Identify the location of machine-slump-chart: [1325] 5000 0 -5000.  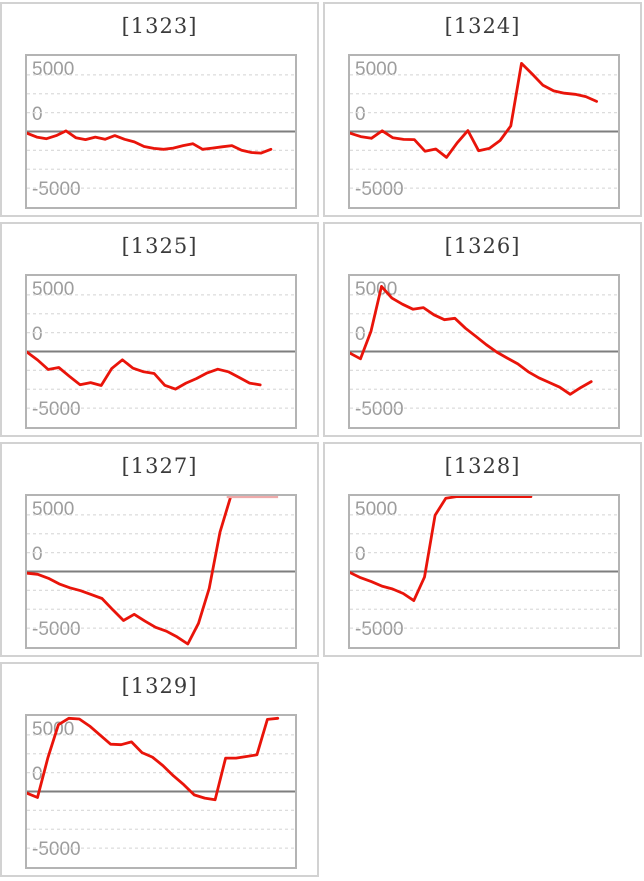
(159, 329).